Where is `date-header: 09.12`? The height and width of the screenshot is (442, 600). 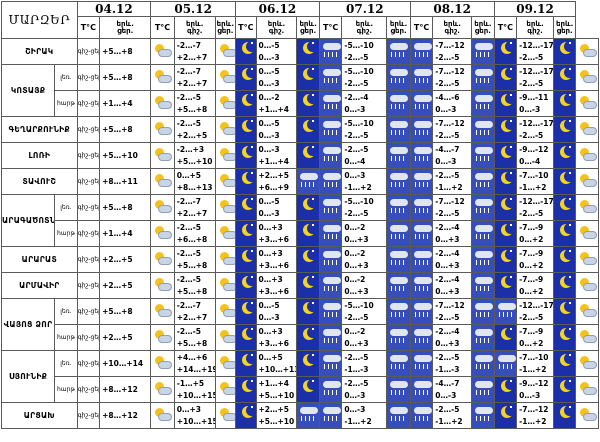 date-header: 09.12 is located at coordinates (535, 9).